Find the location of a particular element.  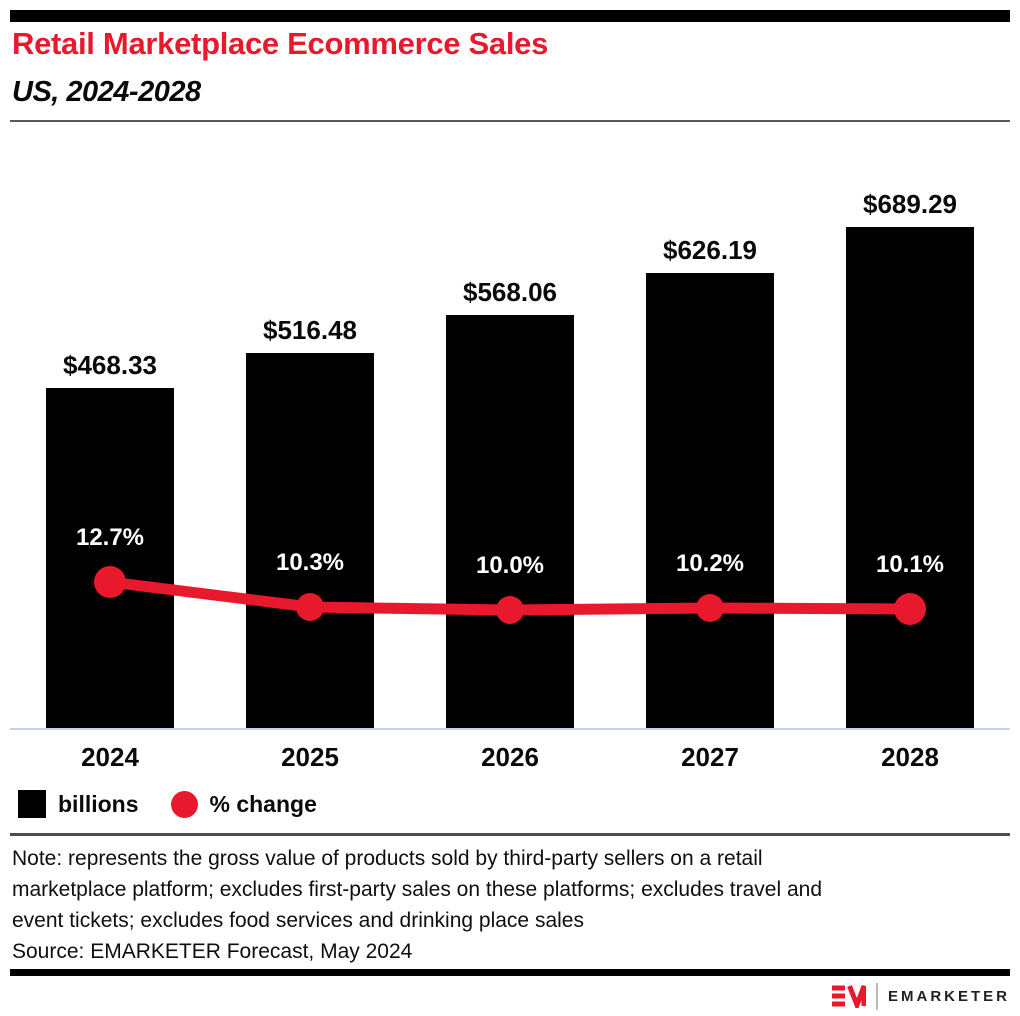

data-point-2027 is located at coordinates (710, 608).